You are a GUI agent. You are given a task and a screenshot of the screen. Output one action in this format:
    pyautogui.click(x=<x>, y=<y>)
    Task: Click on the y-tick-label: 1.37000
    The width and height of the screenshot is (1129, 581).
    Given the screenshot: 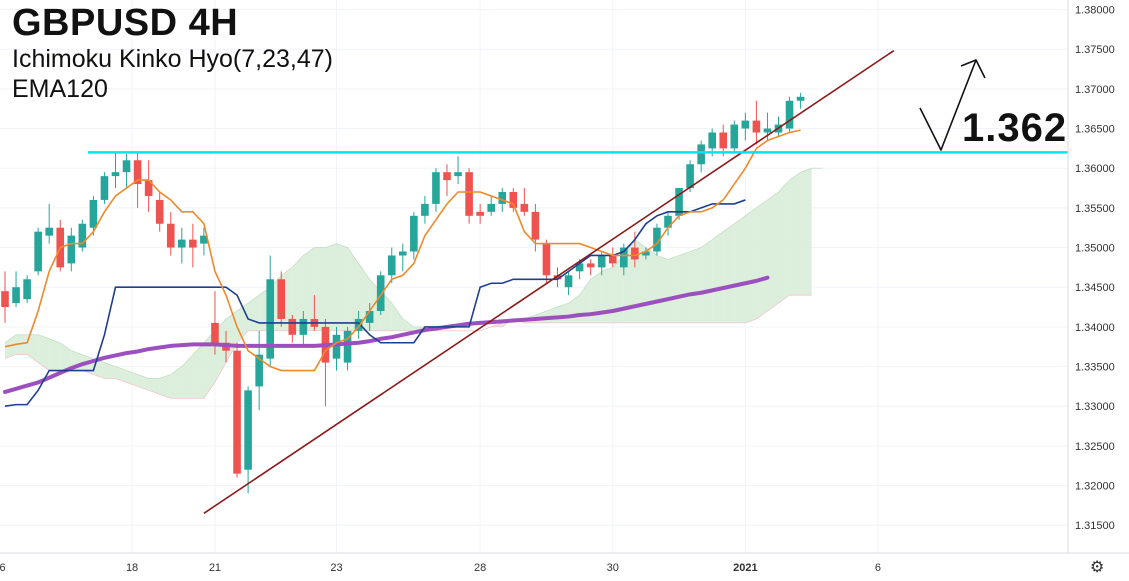 What is the action you would take?
    pyautogui.click(x=1095, y=90)
    